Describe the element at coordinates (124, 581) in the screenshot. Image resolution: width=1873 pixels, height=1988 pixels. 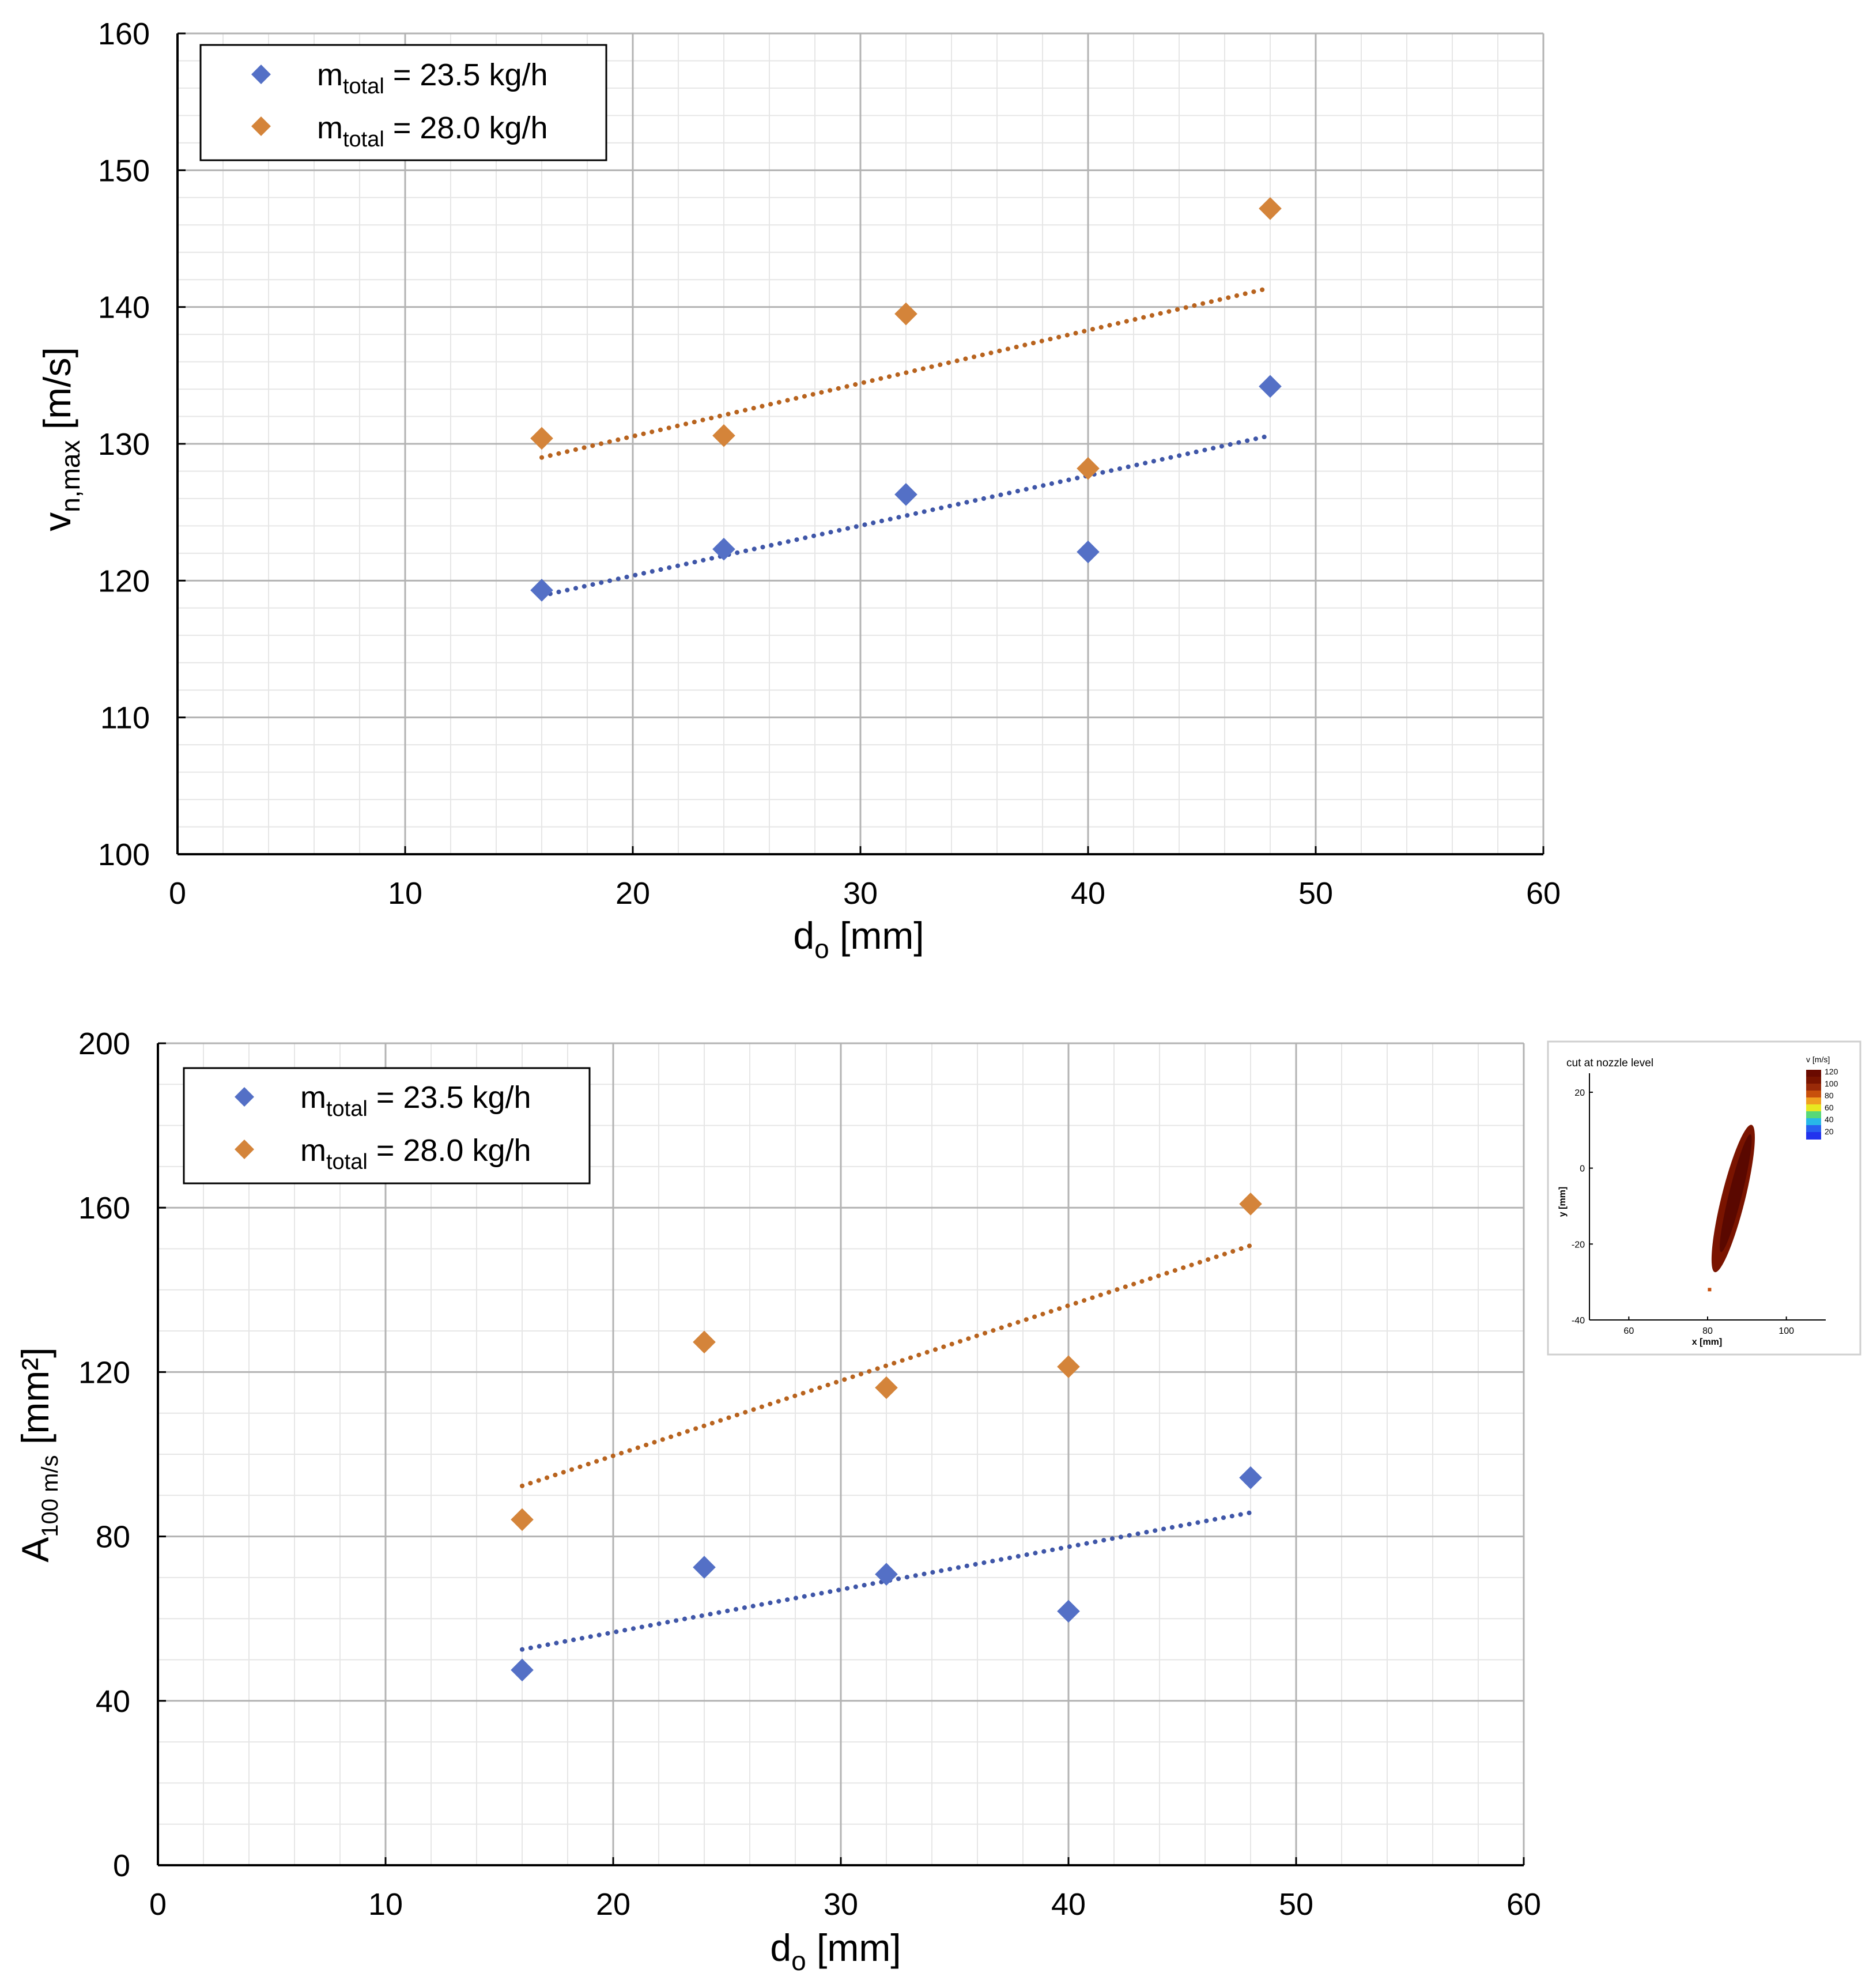
I see `top-y-tick-label: 120` at that location.